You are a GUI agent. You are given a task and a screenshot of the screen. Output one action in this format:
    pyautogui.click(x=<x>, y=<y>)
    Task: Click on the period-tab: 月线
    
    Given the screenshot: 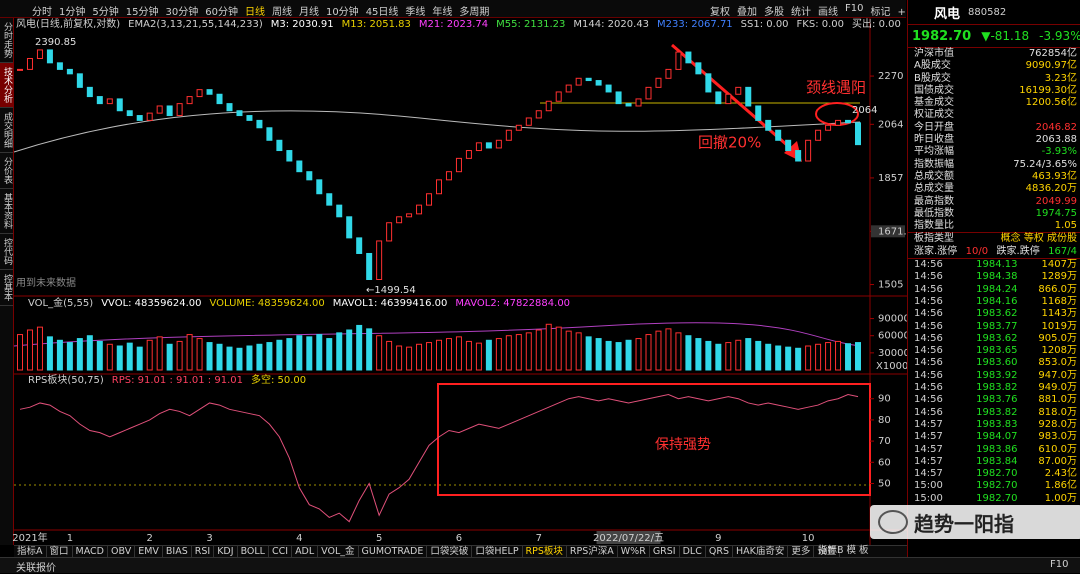 What is the action you would take?
    pyautogui.click(x=308, y=12)
    